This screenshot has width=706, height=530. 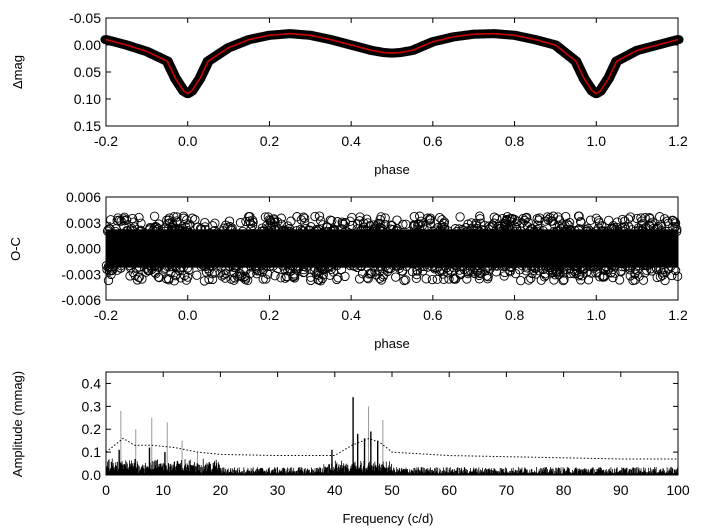 I want to click on lc-xtick-label: 0.4, so click(x=351, y=141).